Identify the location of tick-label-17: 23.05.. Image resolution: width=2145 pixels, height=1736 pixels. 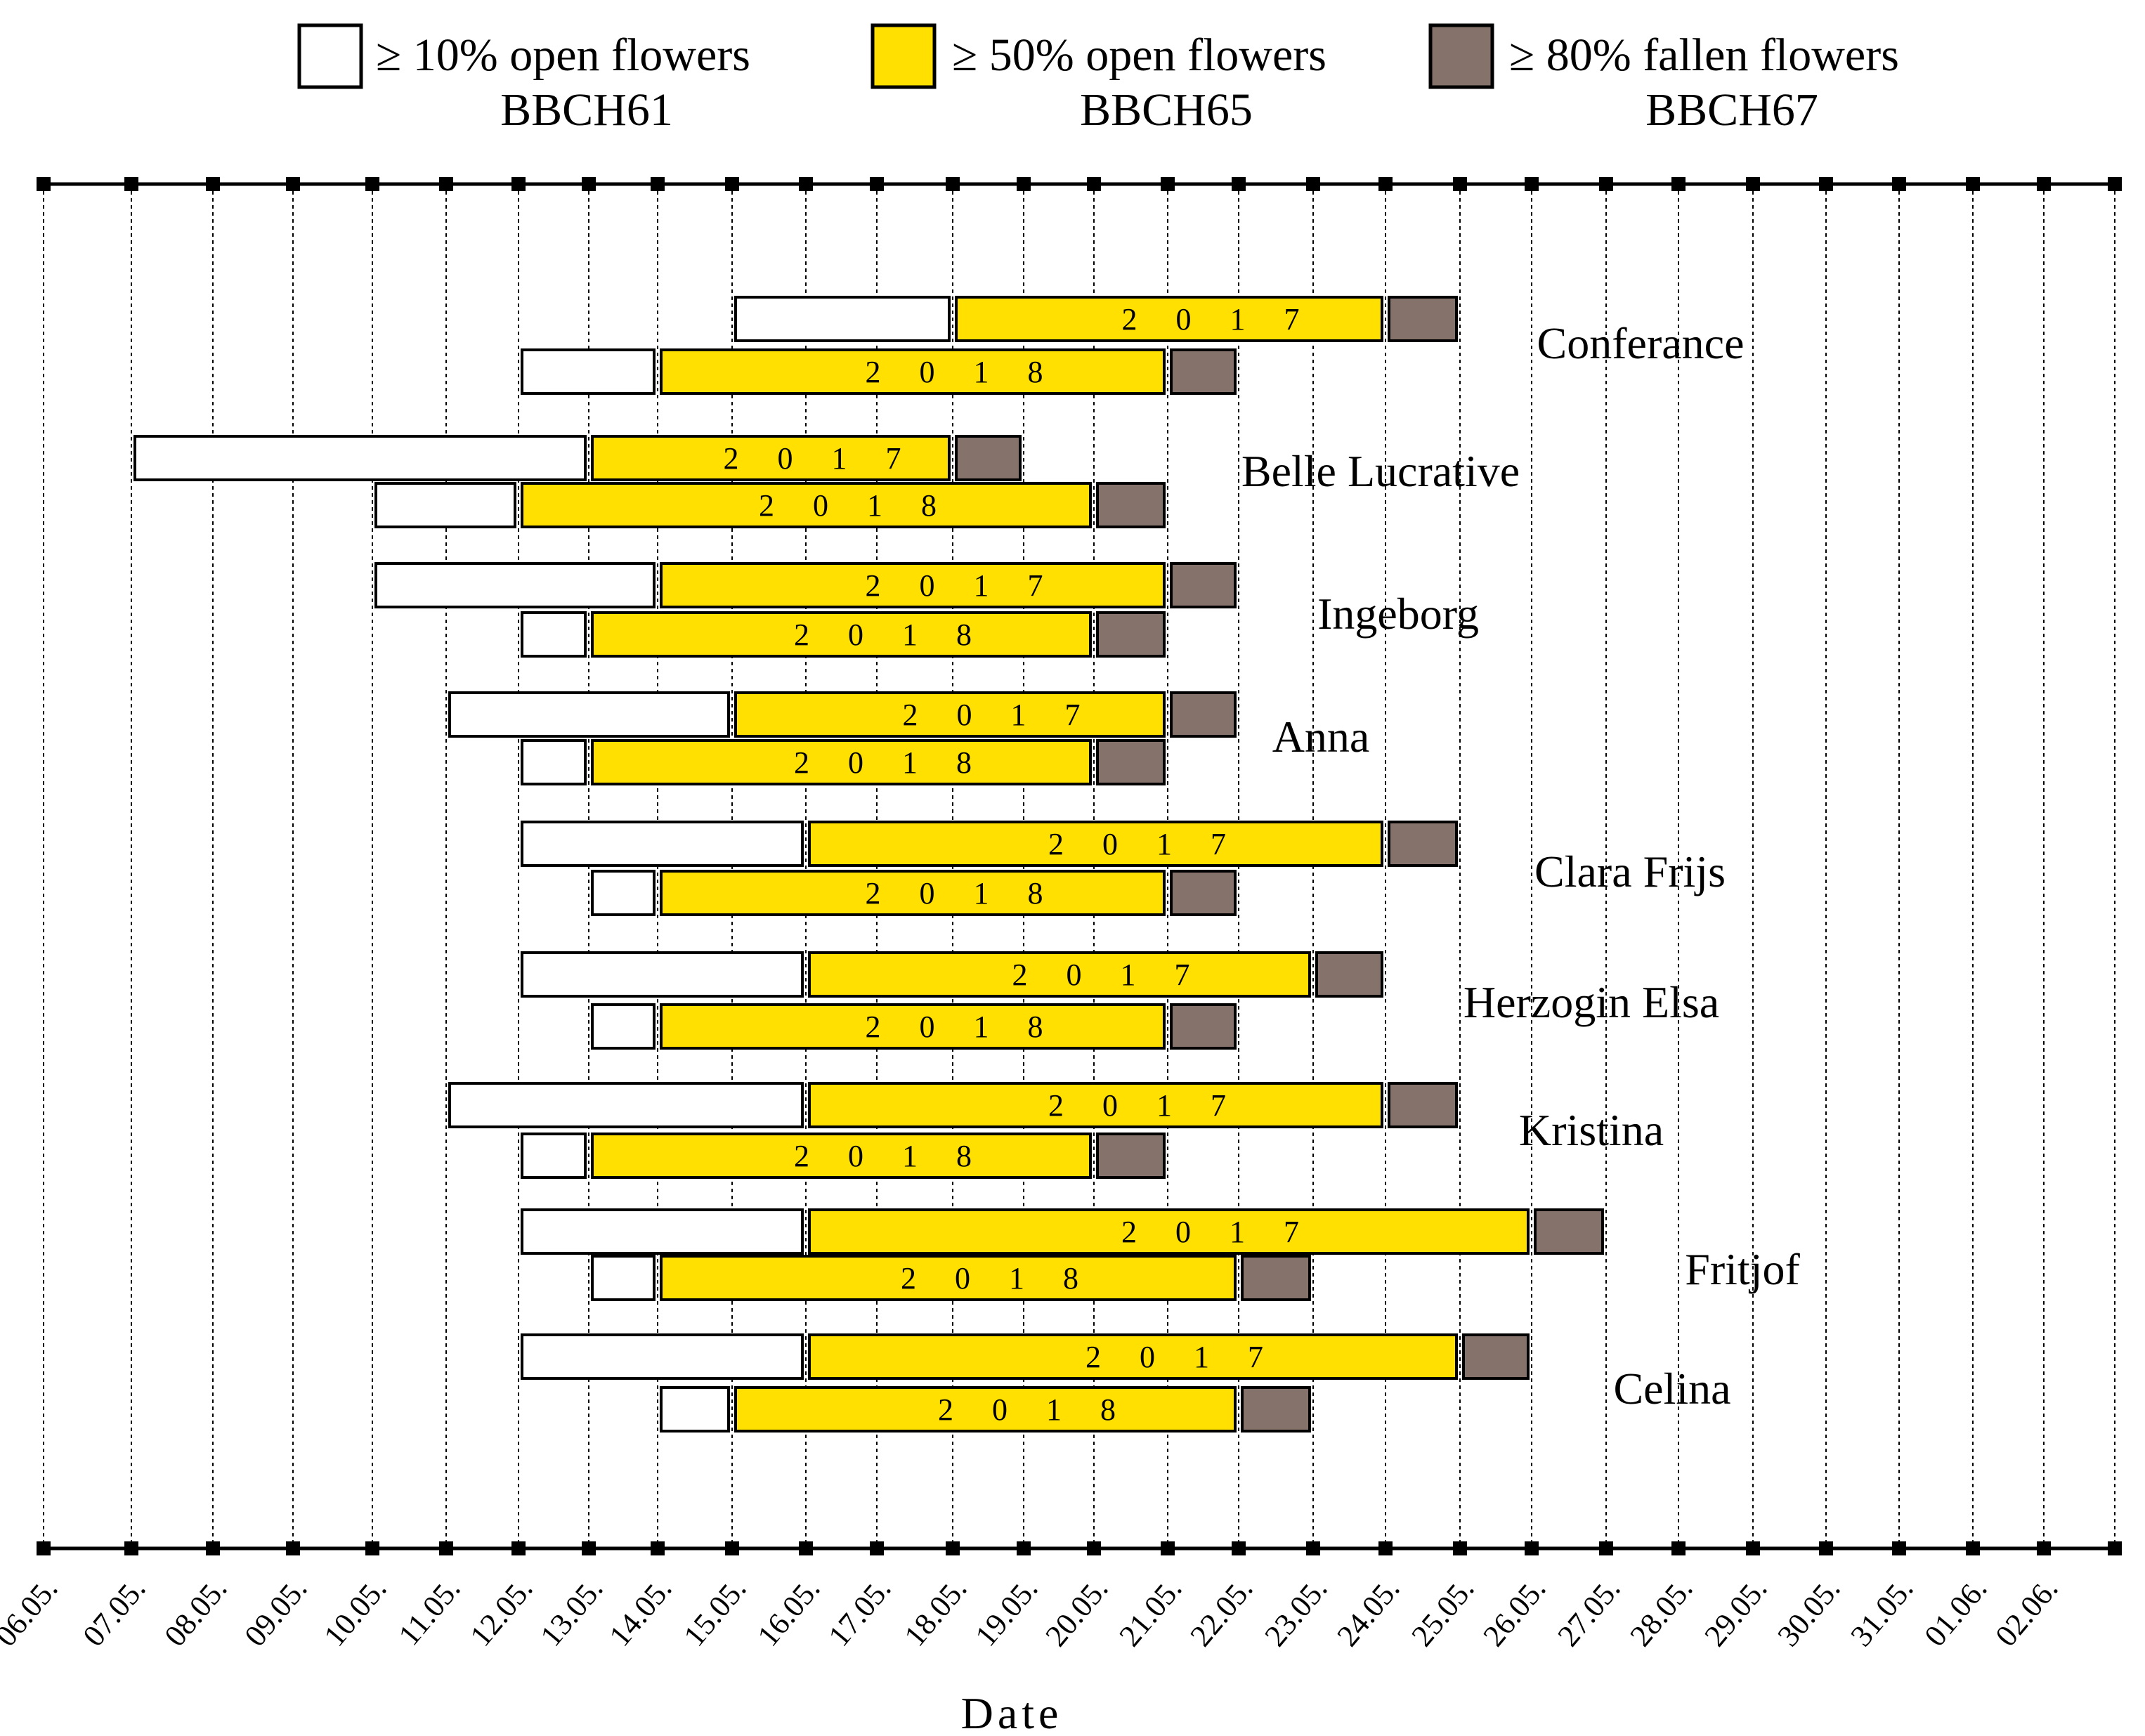
(1296, 1612).